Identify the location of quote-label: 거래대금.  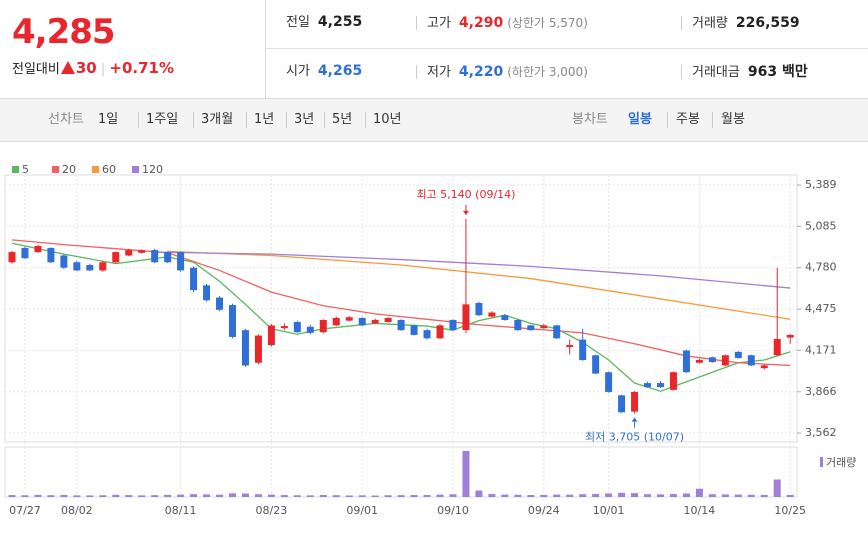
(716, 72).